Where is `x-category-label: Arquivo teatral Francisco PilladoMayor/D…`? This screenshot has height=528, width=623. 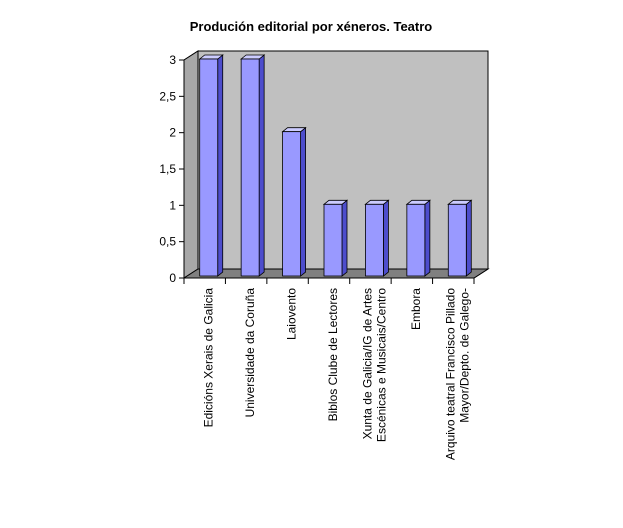 x-category-label: Arquivo teatral Francisco PilladoMayor/D… is located at coordinates (457, 374).